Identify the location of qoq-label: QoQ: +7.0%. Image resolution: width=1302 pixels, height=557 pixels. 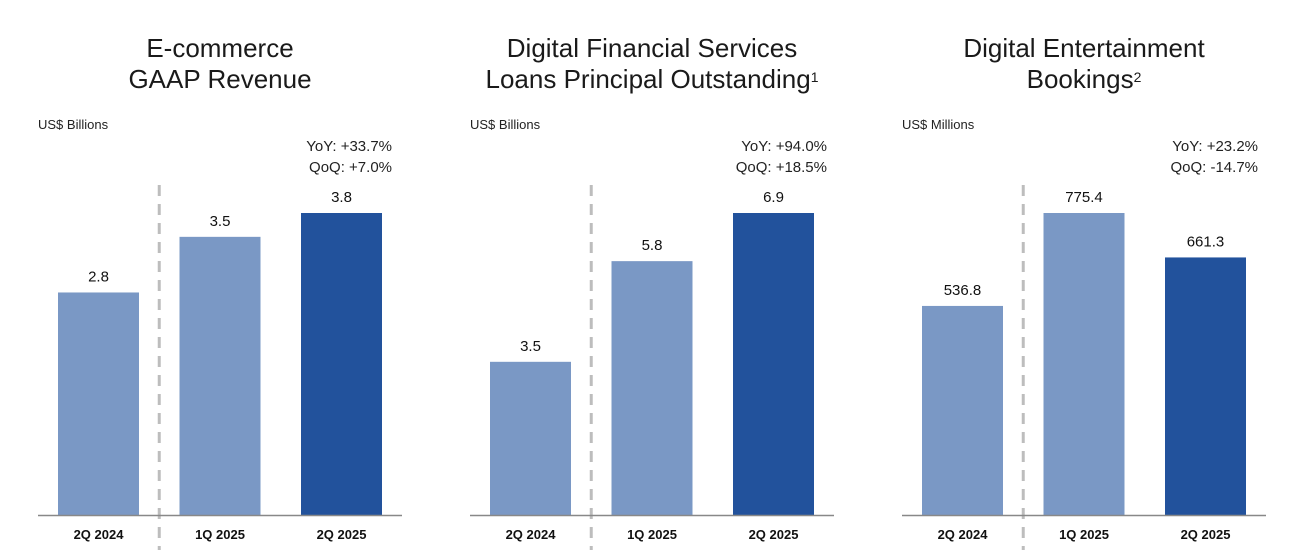
(350, 167).